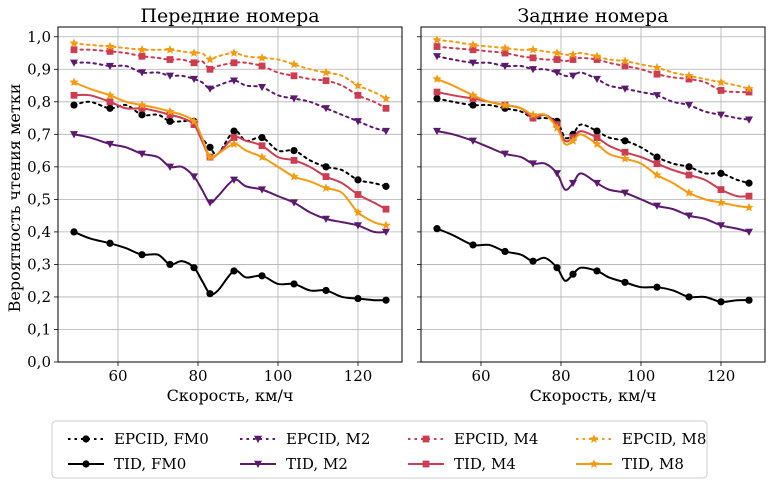 The height and width of the screenshot is (485, 771). What do you see at coordinates (39, 102) in the screenshot?
I see `y-tick-label: 0,8` at bounding box center [39, 102].